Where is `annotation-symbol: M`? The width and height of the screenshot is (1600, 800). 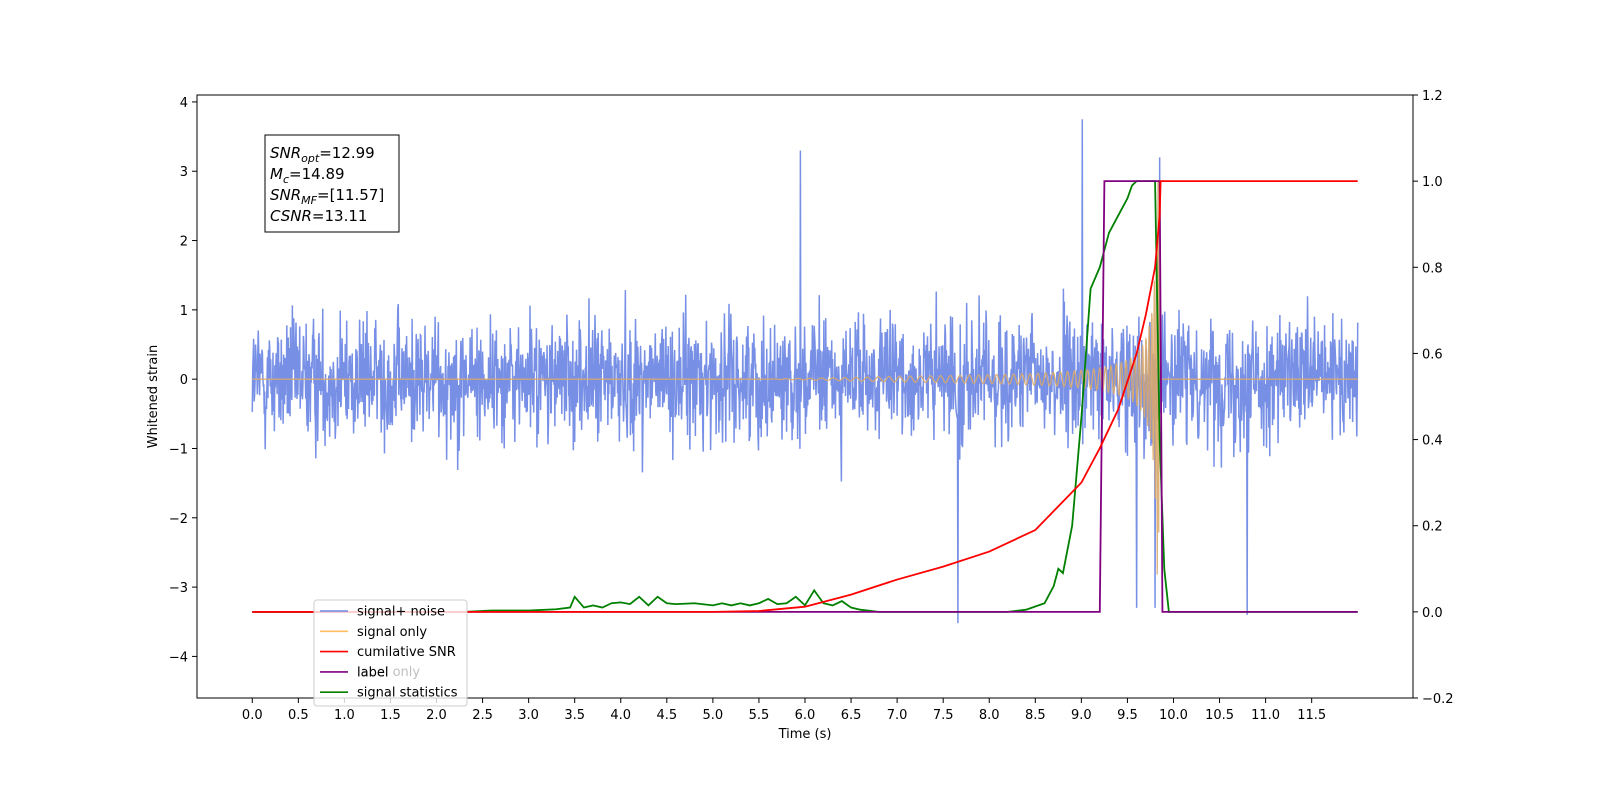 annotation-symbol: M is located at coordinates (276, 174).